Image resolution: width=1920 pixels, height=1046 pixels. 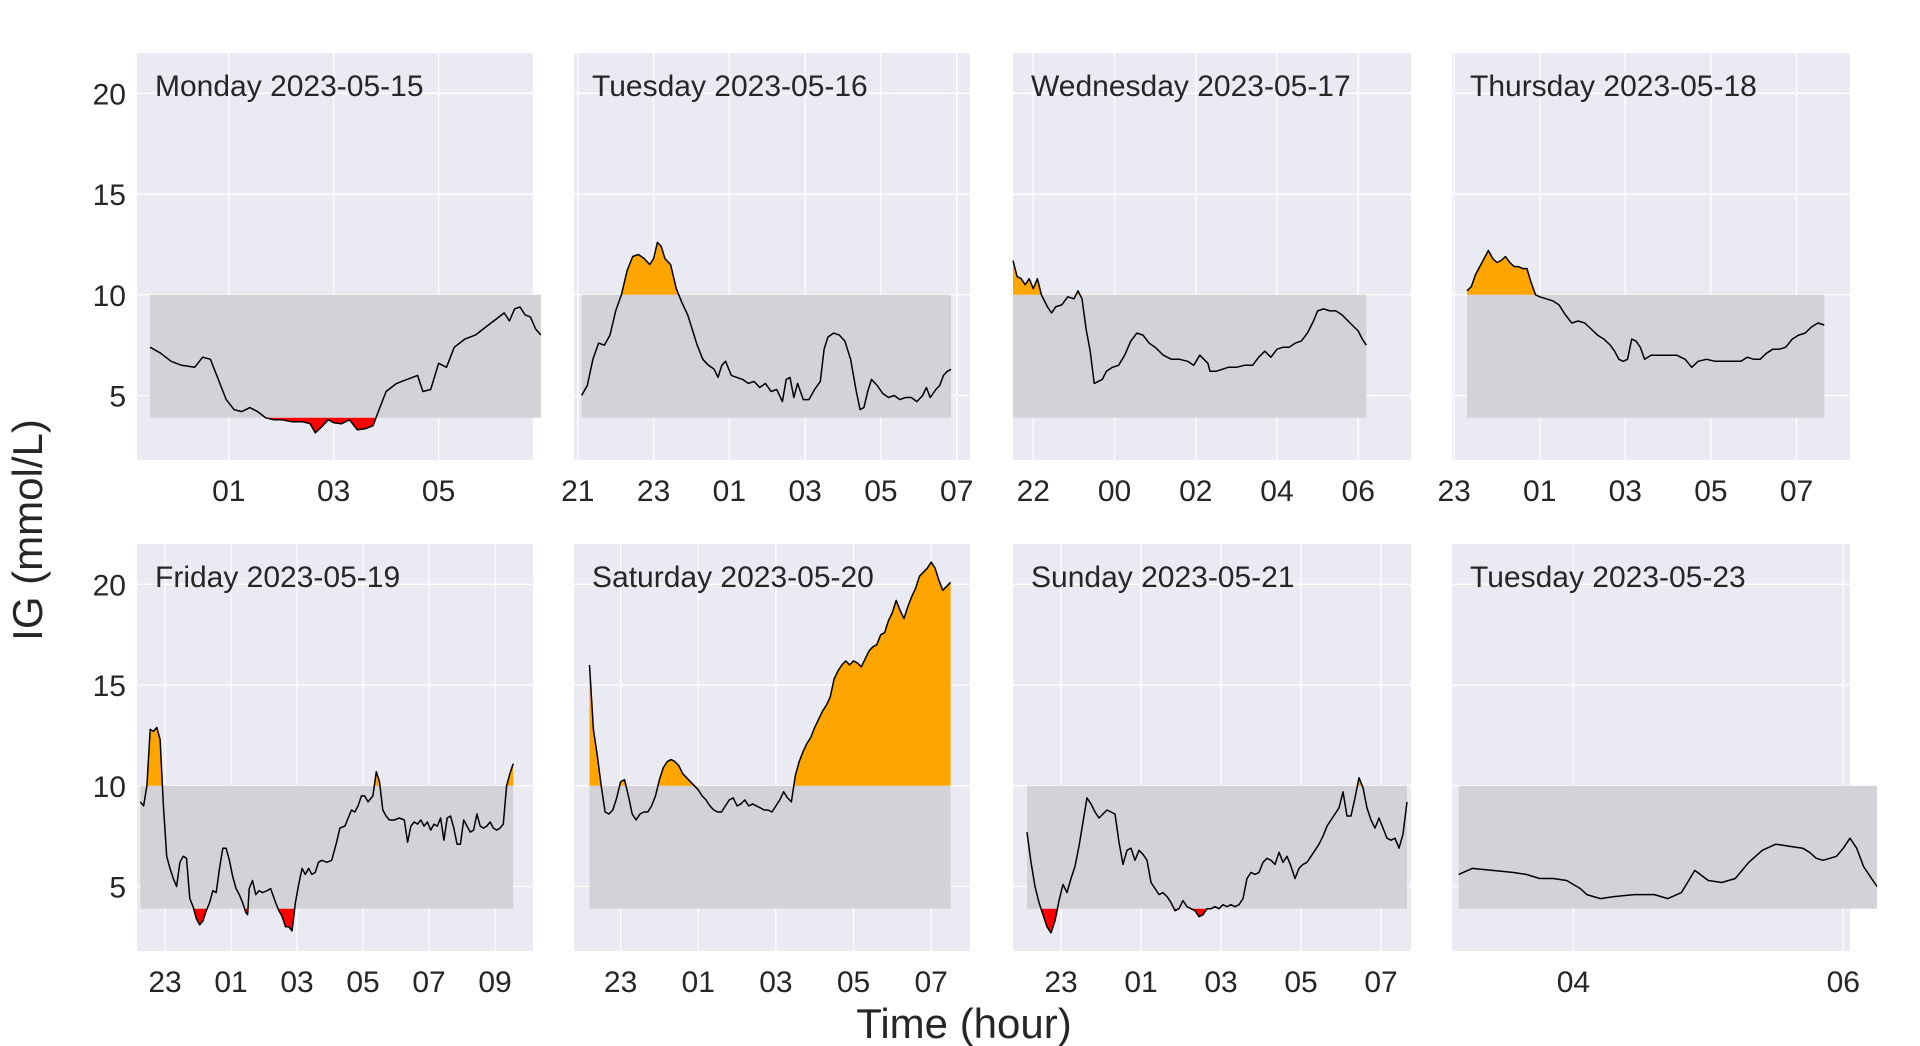 I want to click on y-axis-label: IG (mmol/L), so click(x=27, y=530).